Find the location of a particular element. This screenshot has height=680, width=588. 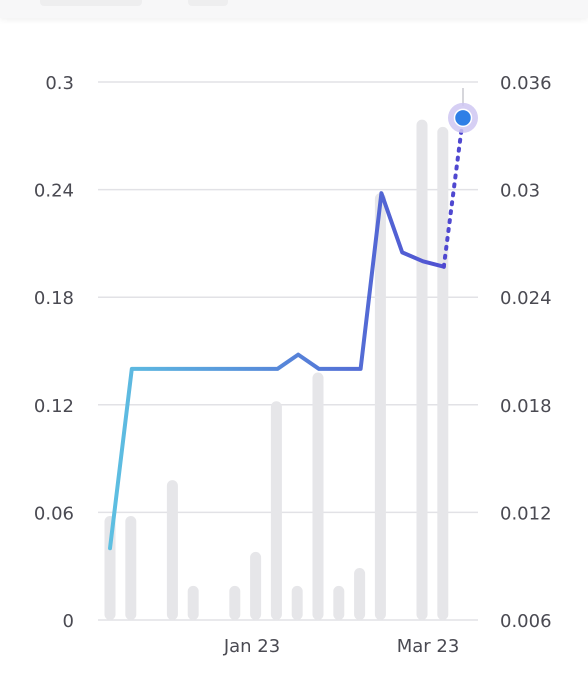

current-point-marker is located at coordinates (463, 118).